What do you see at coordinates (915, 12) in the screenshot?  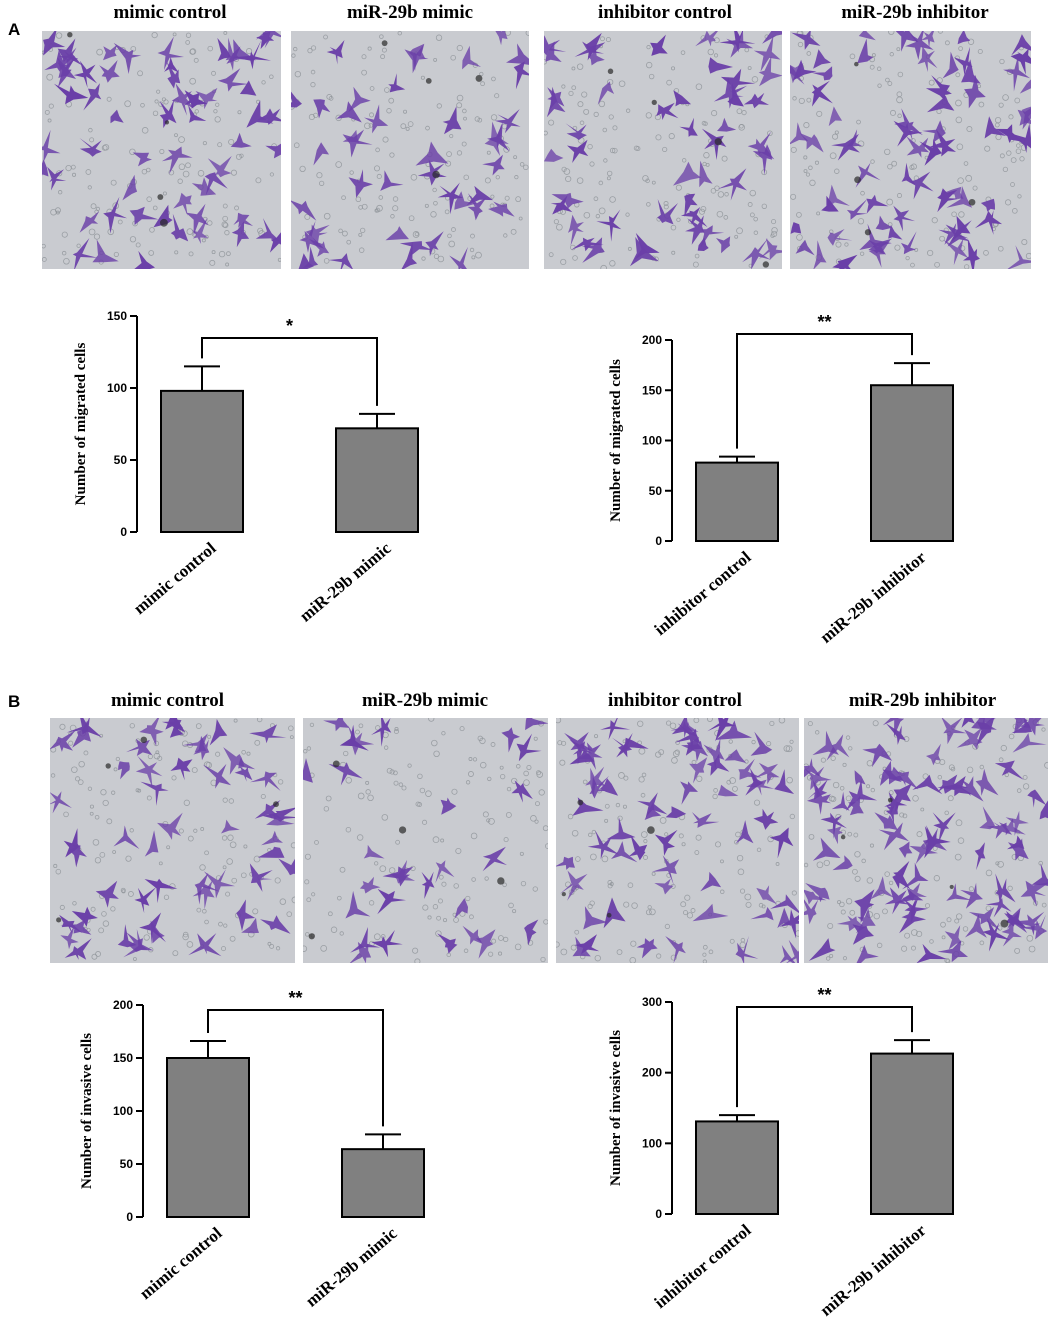 I see `image-label-a-4: miR-29b inhibitor` at bounding box center [915, 12].